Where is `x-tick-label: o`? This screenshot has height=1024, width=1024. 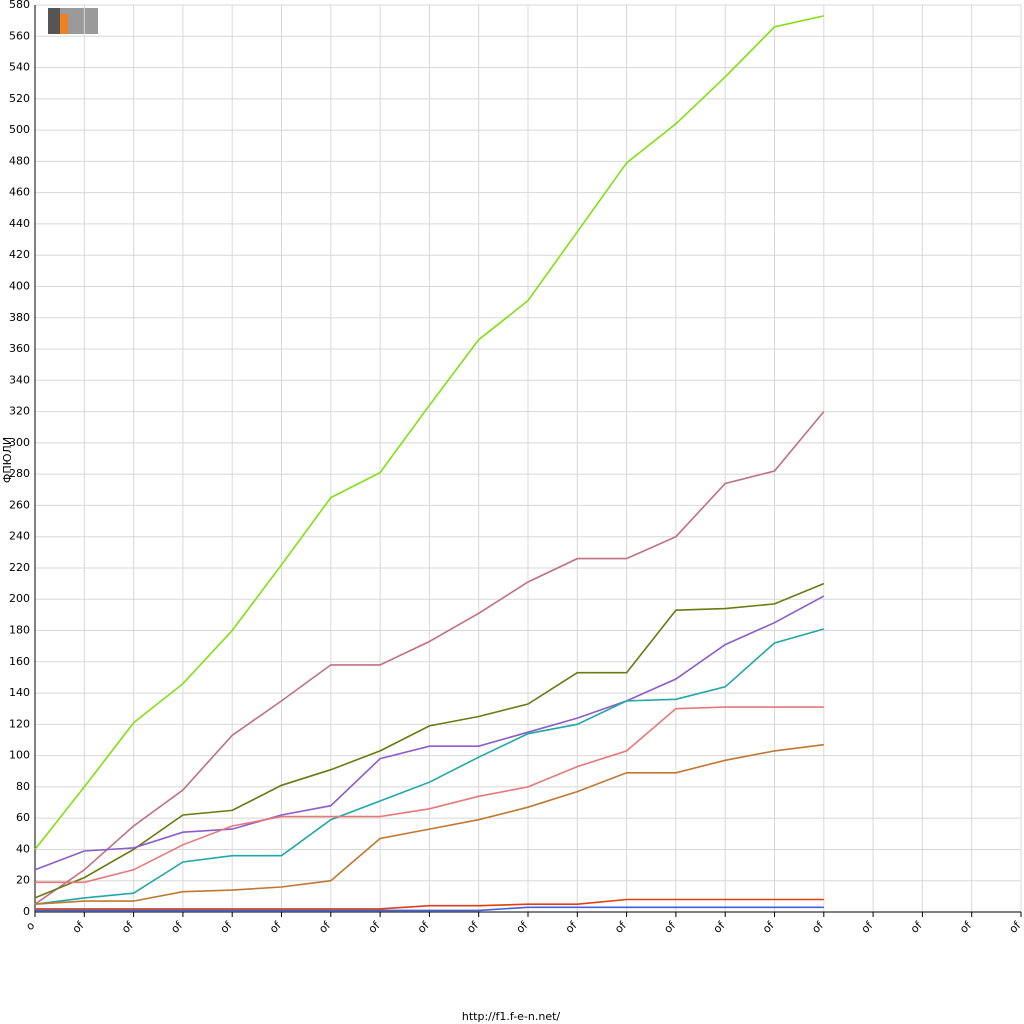
x-tick-label: o is located at coordinates (30, 926).